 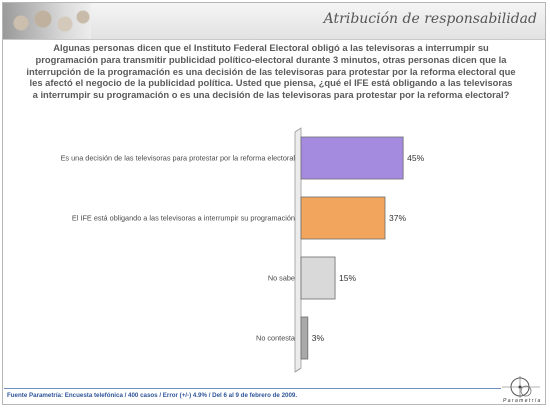 I want to click on category-label: No sabe, so click(x=281, y=278).